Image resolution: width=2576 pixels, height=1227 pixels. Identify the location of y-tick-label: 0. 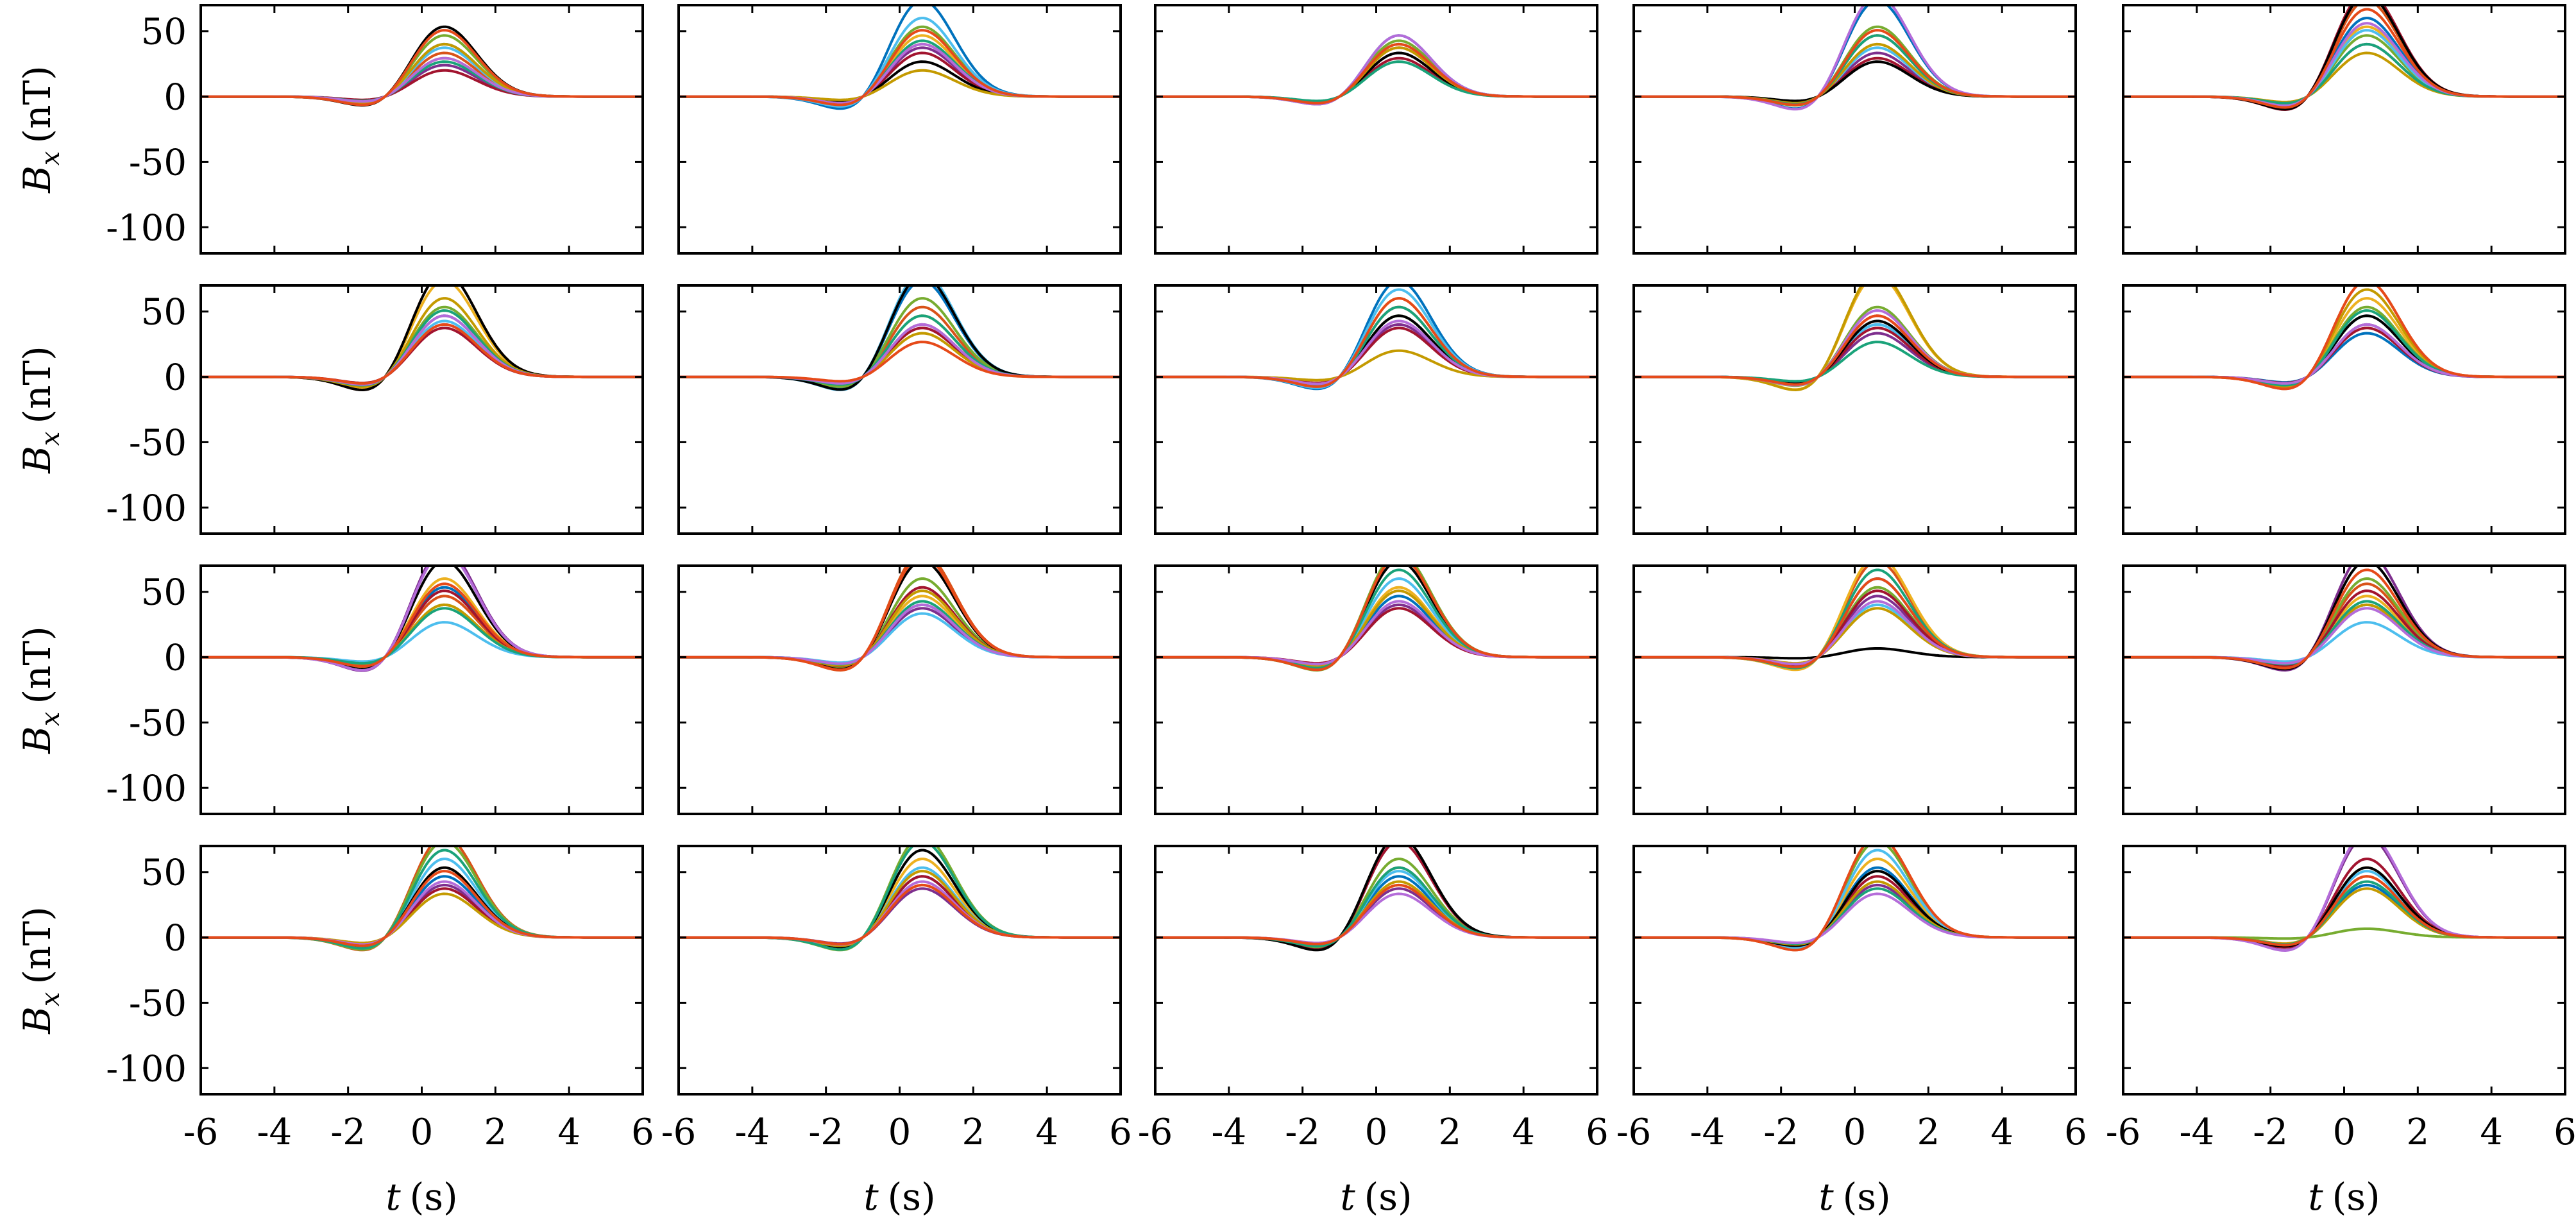
(175, 98).